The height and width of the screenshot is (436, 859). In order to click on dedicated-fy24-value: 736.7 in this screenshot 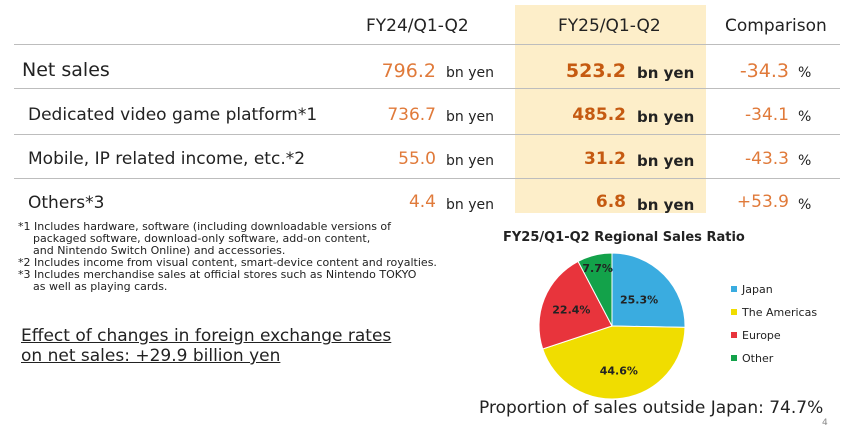, I will do `click(411, 115)`.